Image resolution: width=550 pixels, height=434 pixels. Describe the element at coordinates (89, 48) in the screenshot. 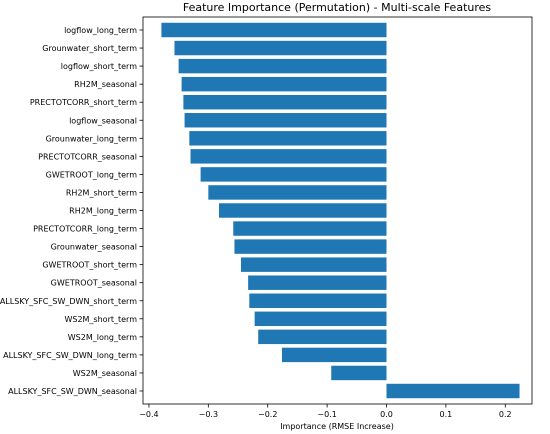

I see `y-tick-label: Grounwater_short_term` at that location.